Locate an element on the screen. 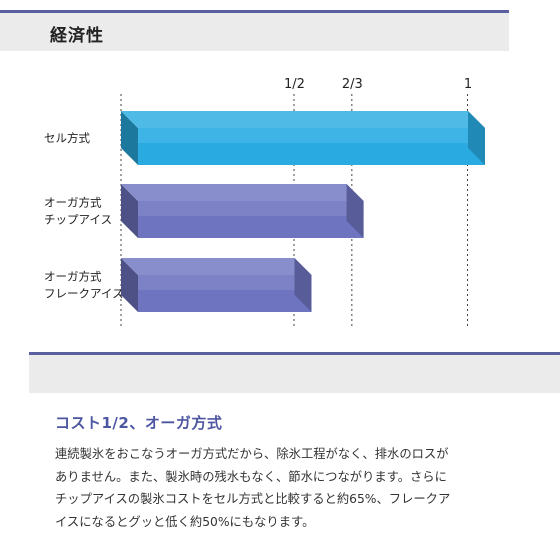  section-heading: コスト1/2、オーガ方式 is located at coordinates (139, 423).